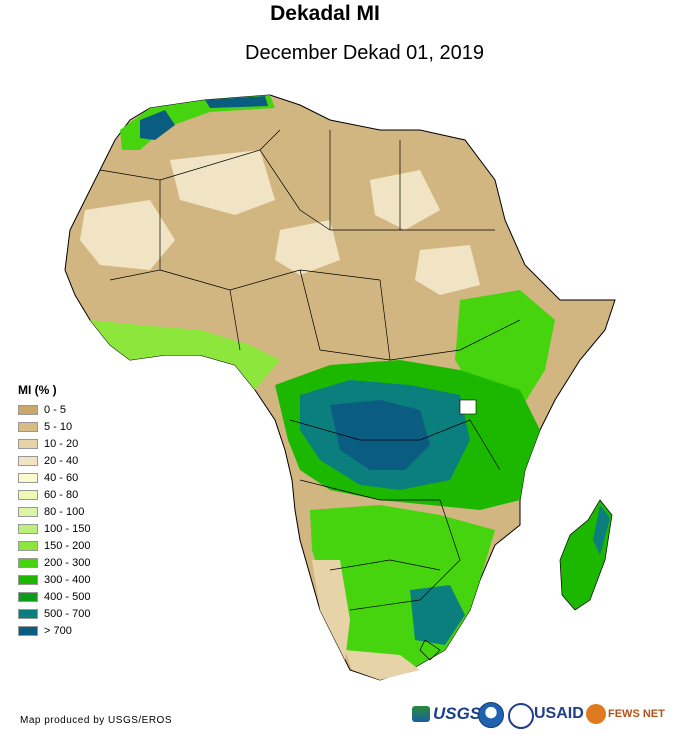 Image resolution: width=675 pixels, height=739 pixels. Describe the element at coordinates (521, 716) in the screenshot. I see `usaid-seal-icon` at that location.